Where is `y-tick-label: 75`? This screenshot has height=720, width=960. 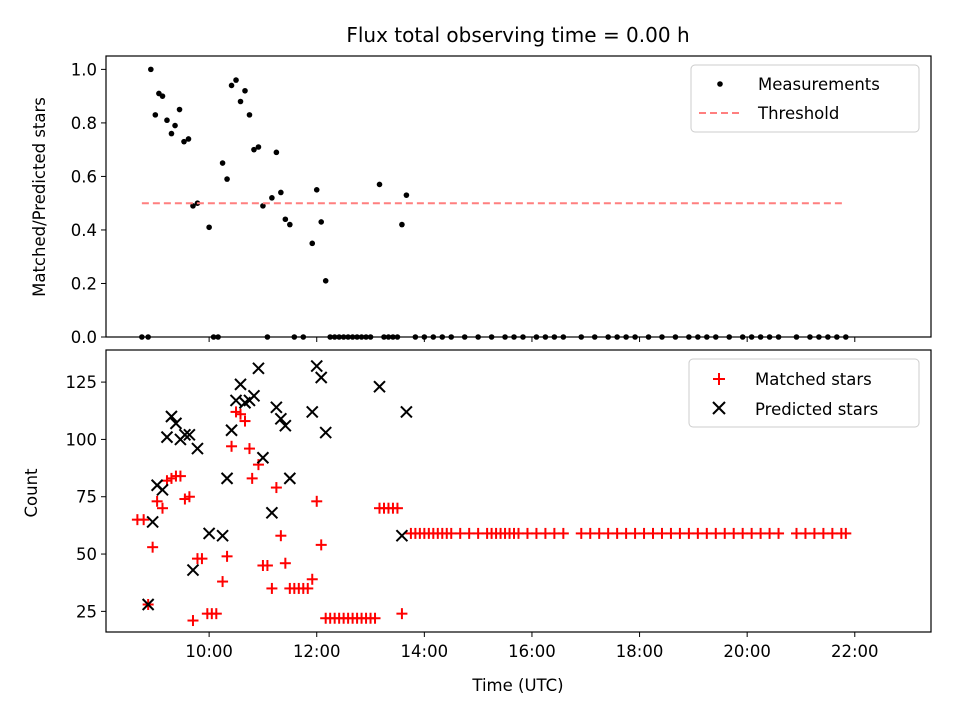 y-tick-label: 75 is located at coordinates (86, 497).